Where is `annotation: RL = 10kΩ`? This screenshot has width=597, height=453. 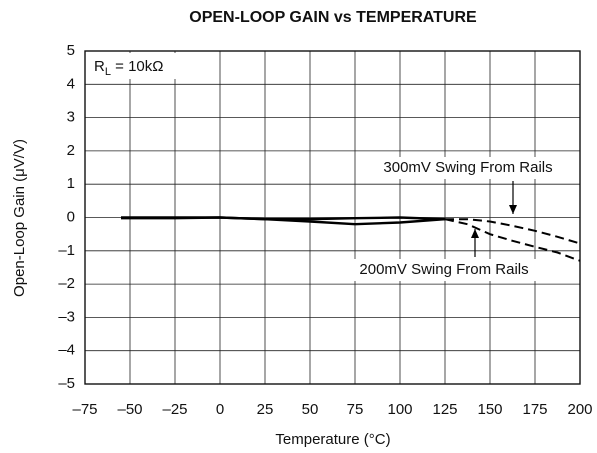 annotation: RL = 10kΩ is located at coordinates (128, 68).